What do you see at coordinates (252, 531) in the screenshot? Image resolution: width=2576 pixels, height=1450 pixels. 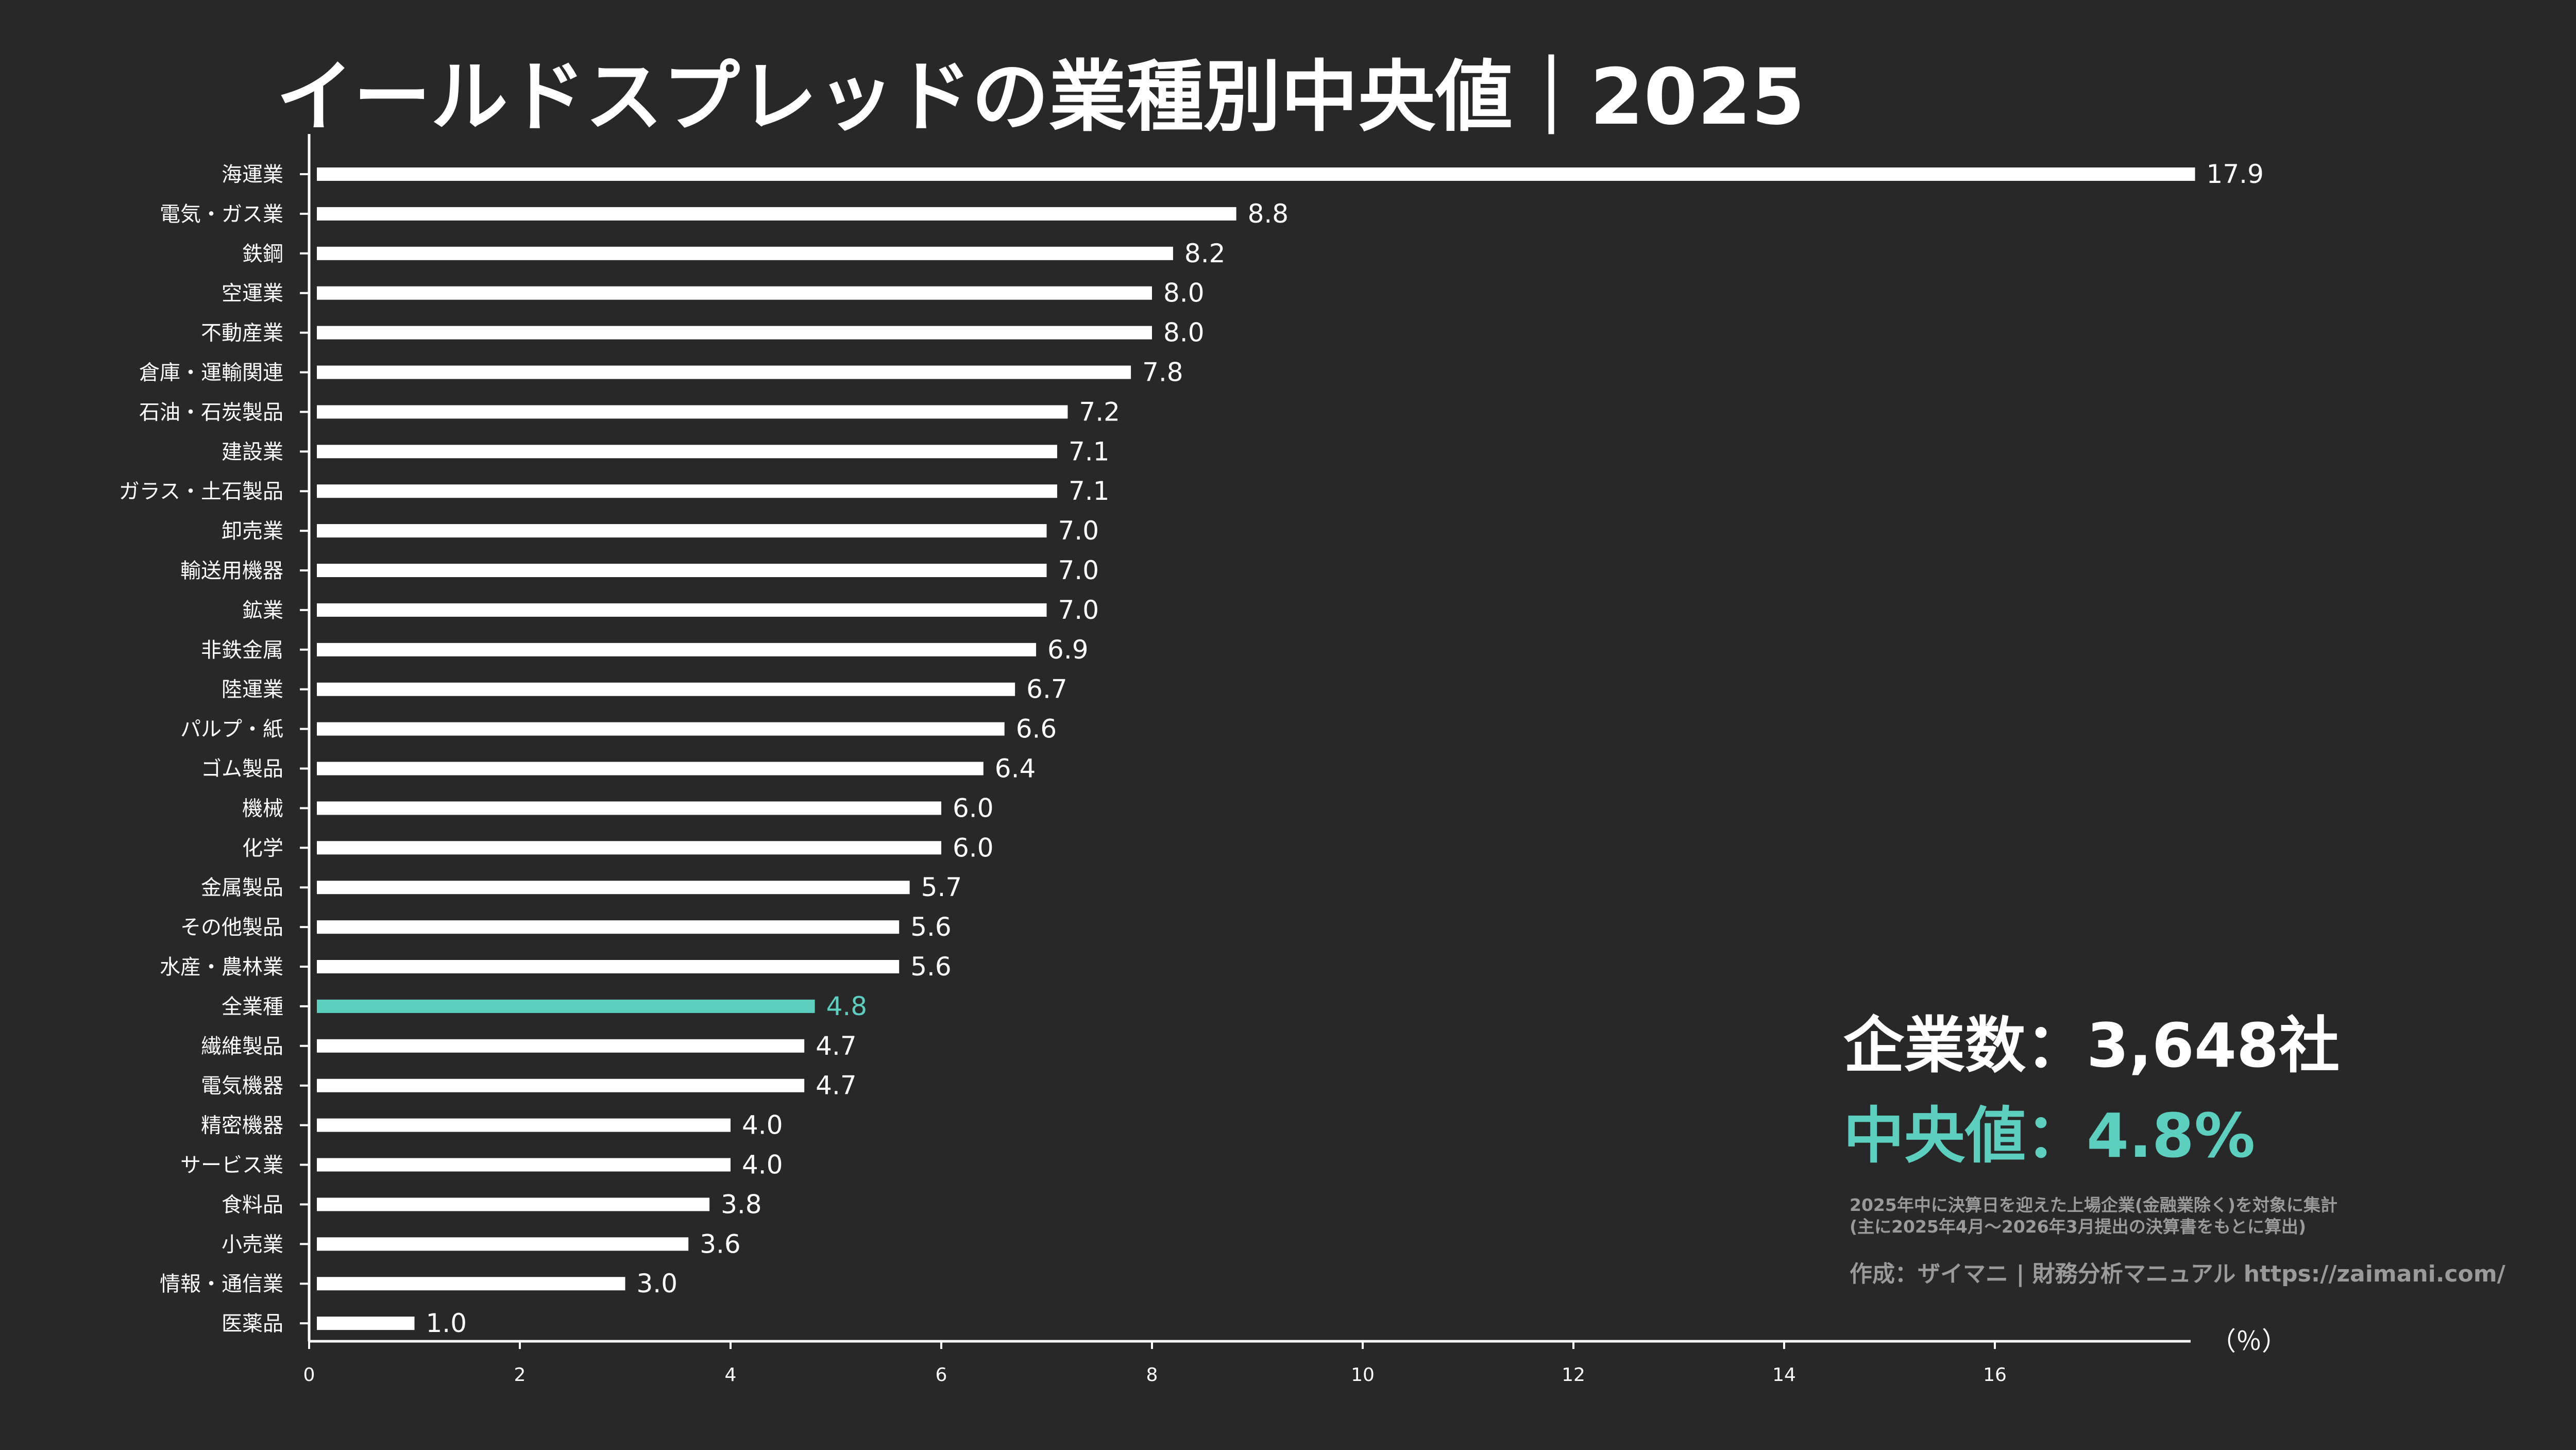 I see `category-label: 卸売業` at bounding box center [252, 531].